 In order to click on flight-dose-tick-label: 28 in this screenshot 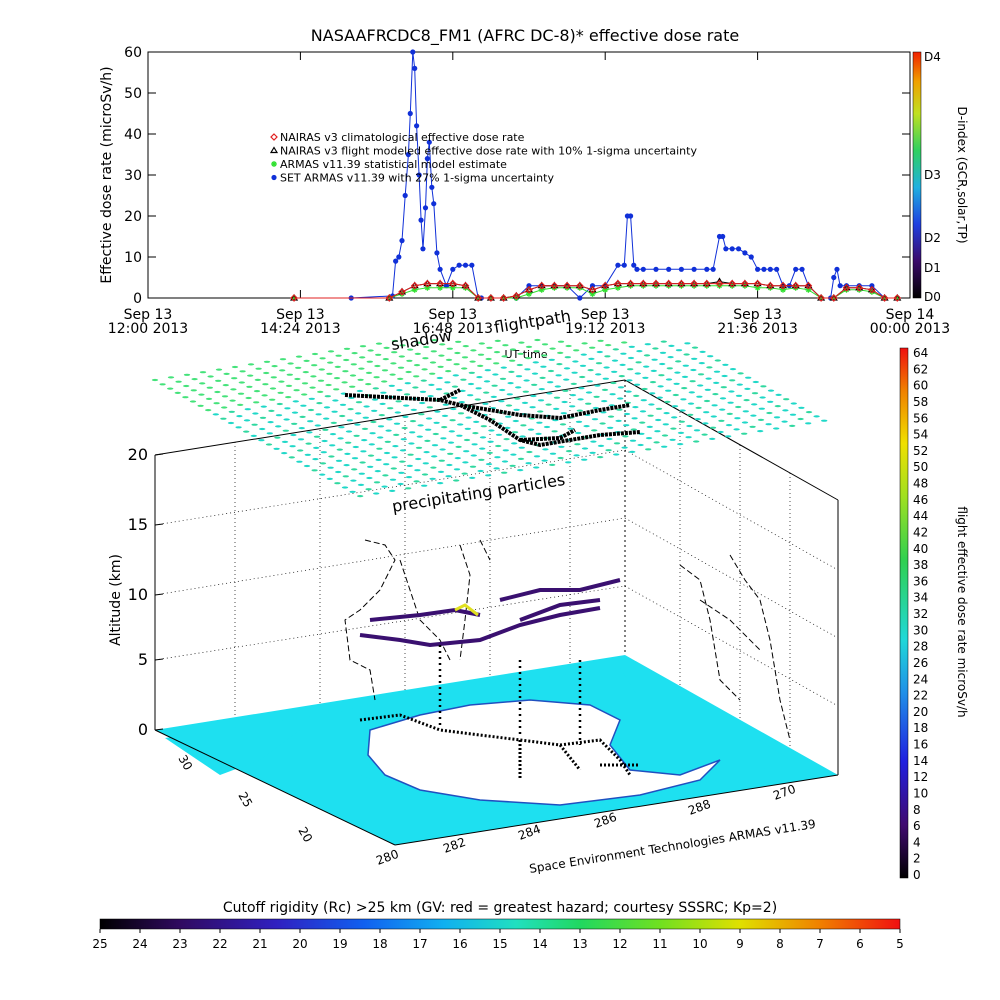, I will do `click(920, 647)`.